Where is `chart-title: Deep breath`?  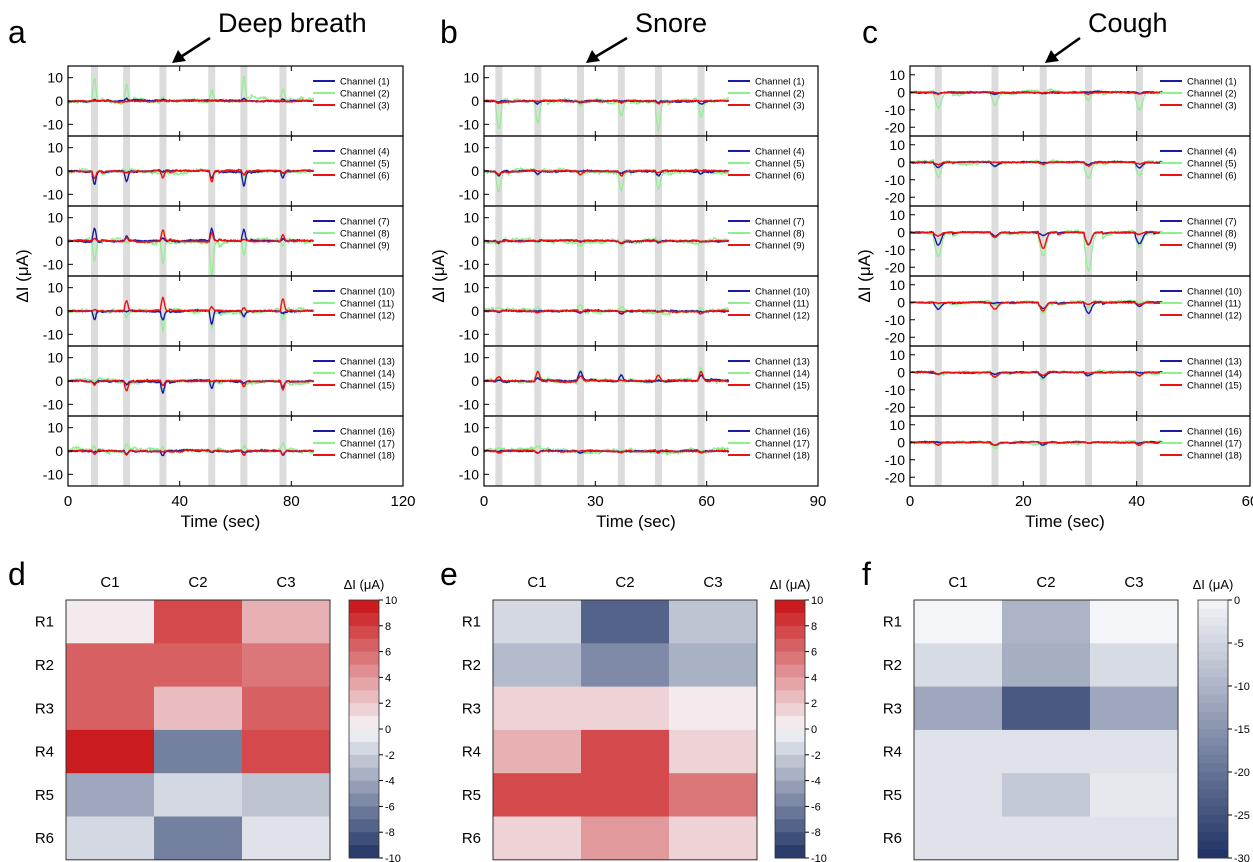 chart-title: Deep breath is located at coordinates (292, 23).